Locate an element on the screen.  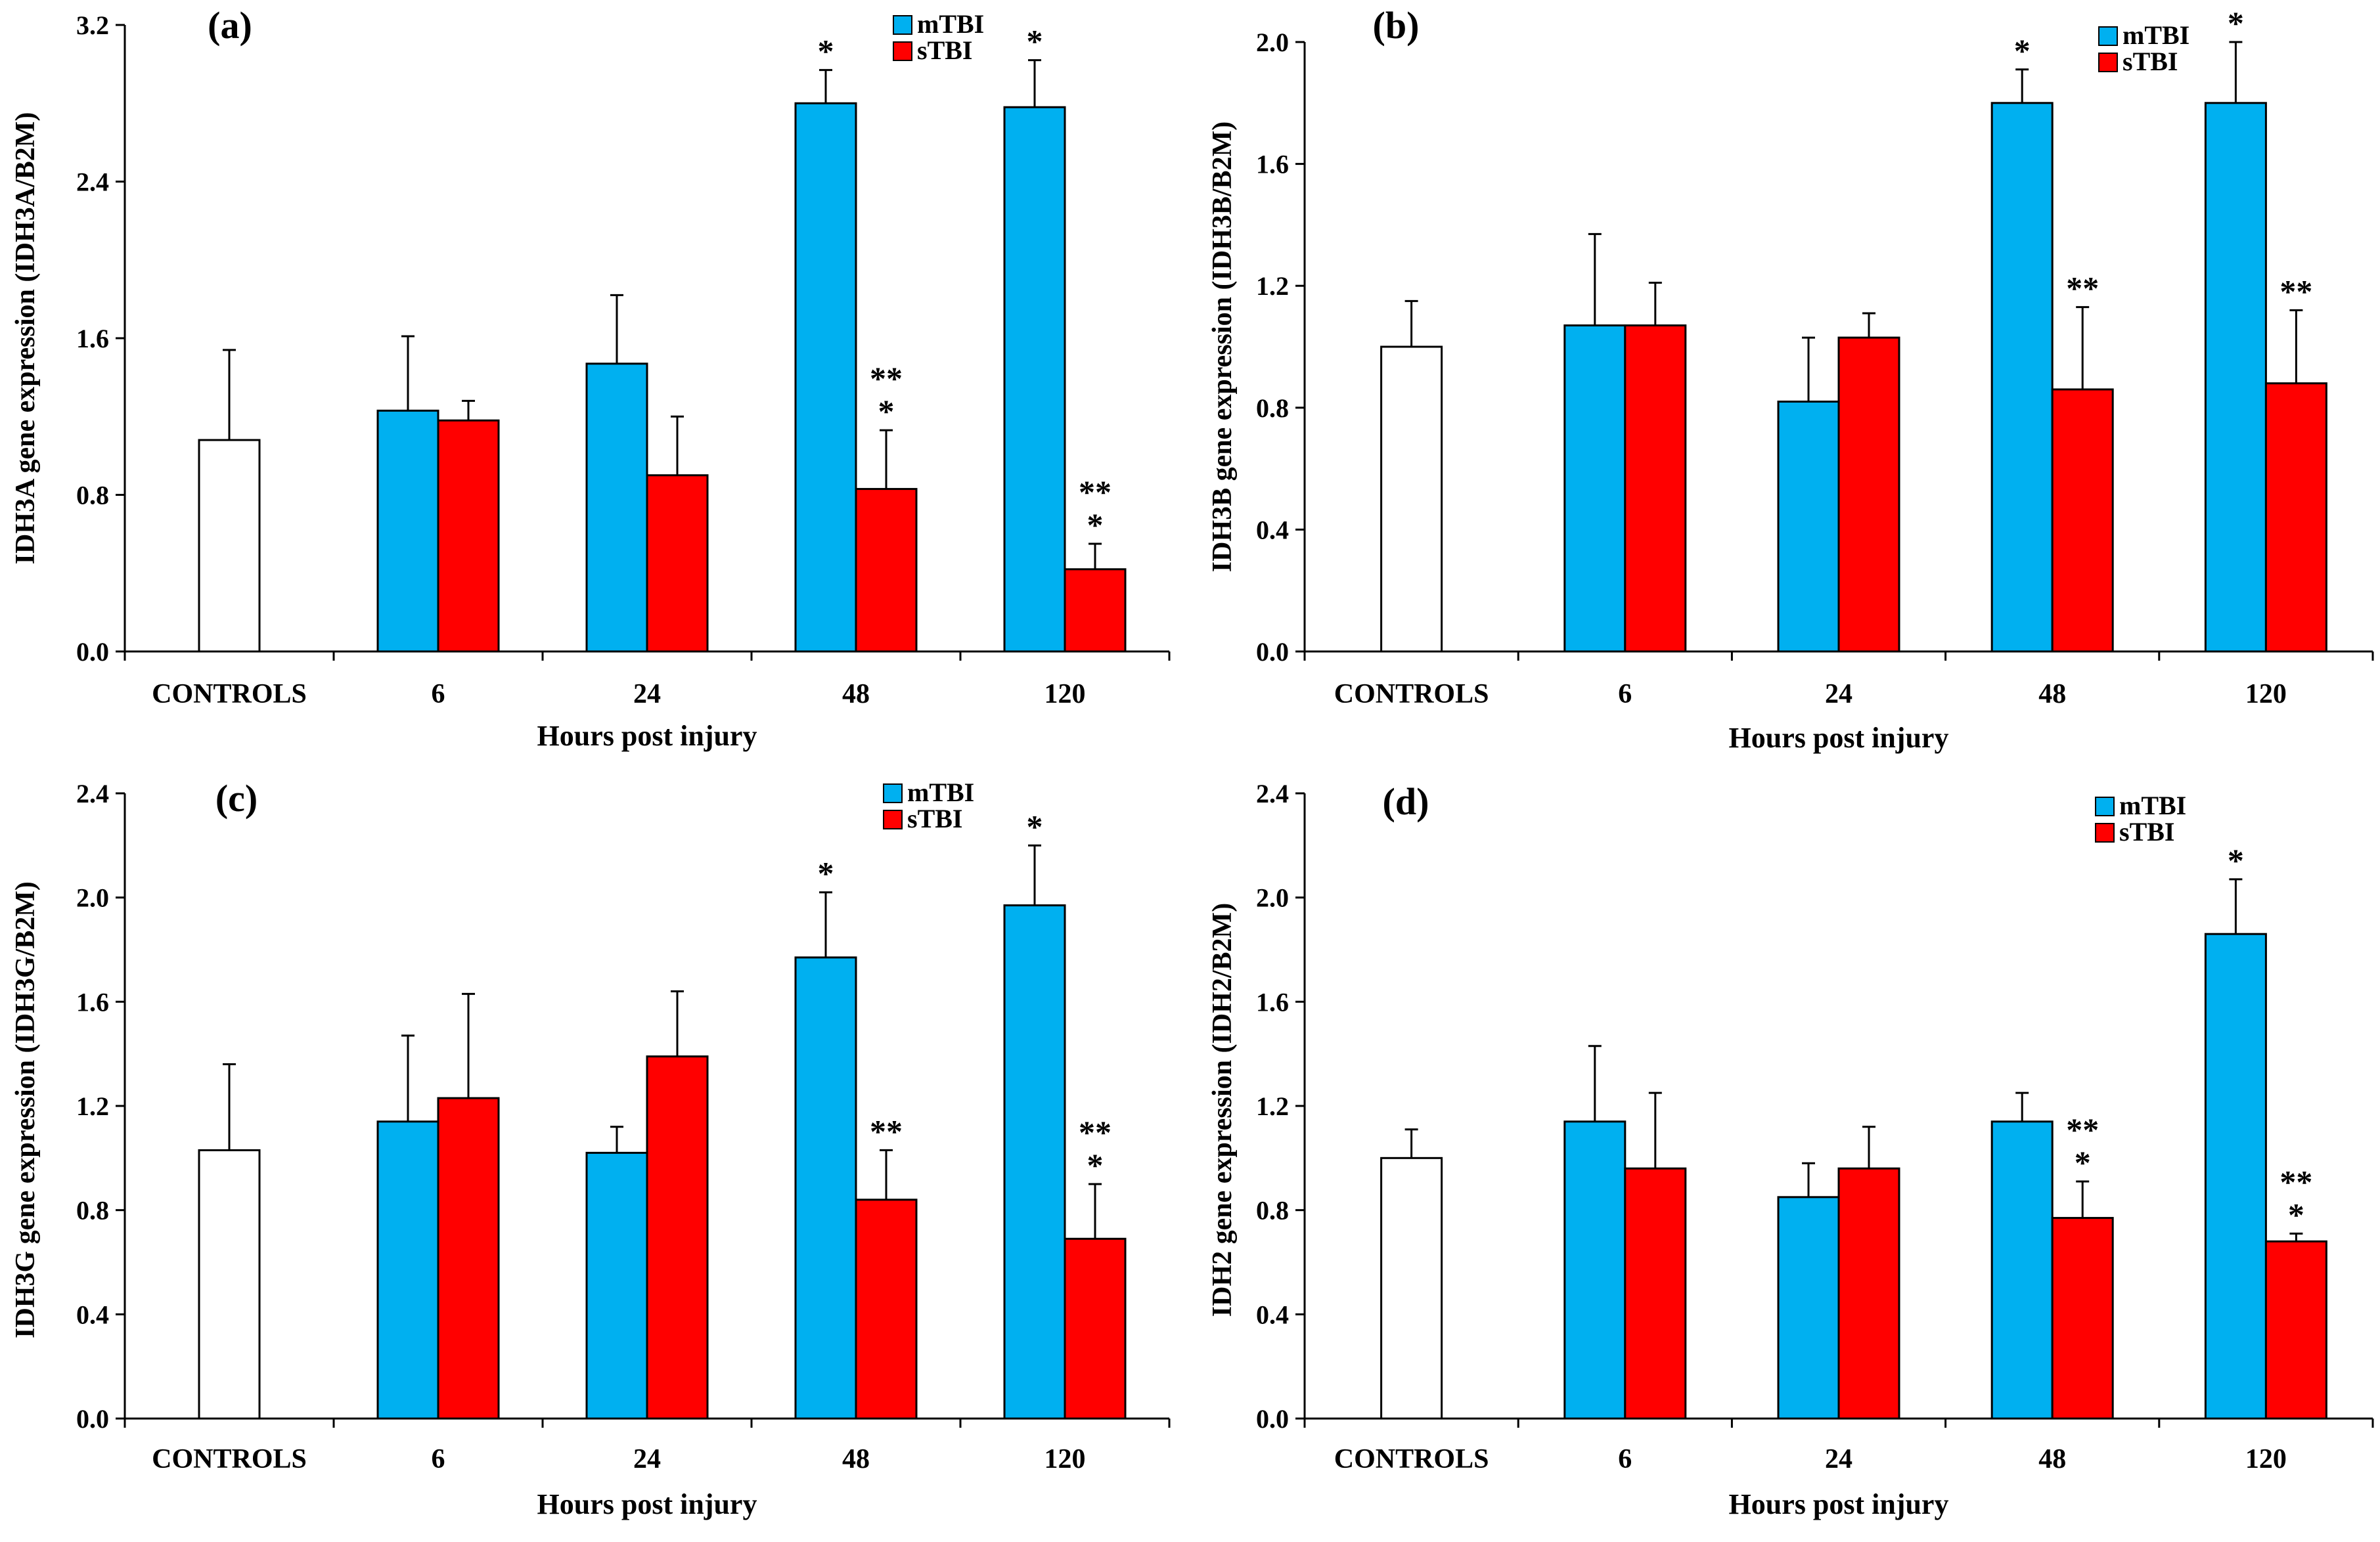
panel-label: (a) is located at coordinates (230, 25).